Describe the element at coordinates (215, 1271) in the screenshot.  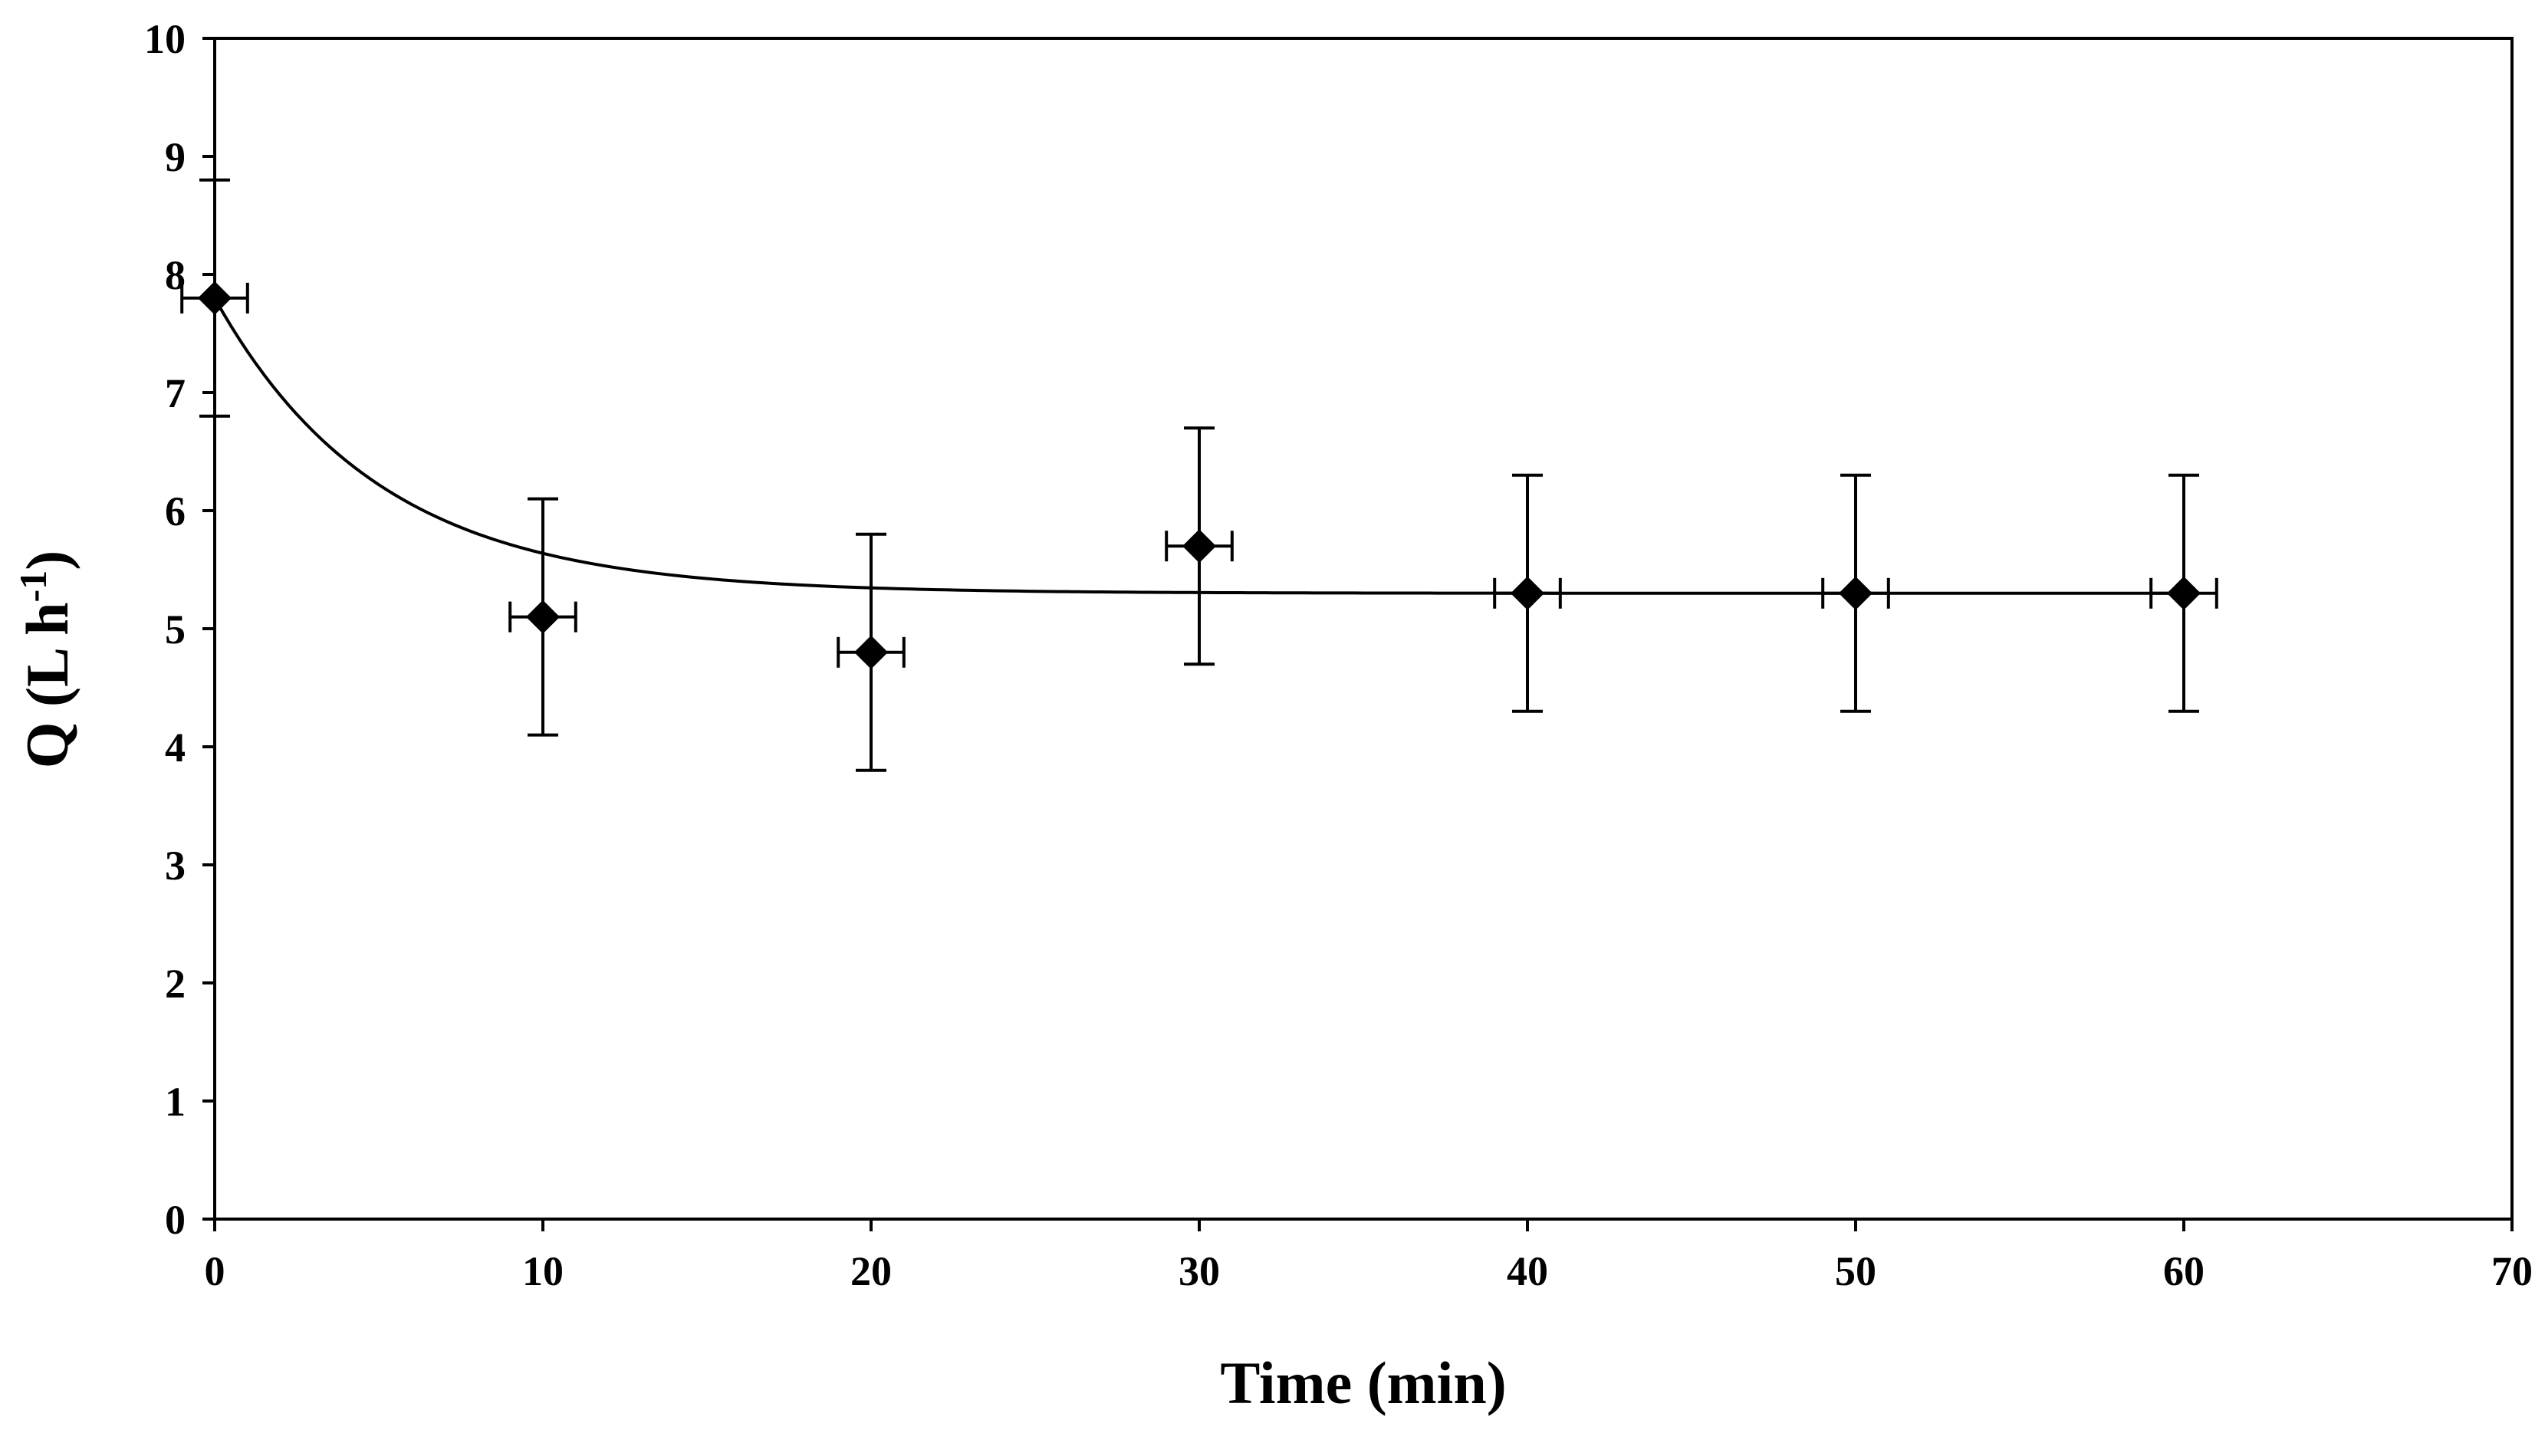
I see `x-tick-label: 0` at that location.